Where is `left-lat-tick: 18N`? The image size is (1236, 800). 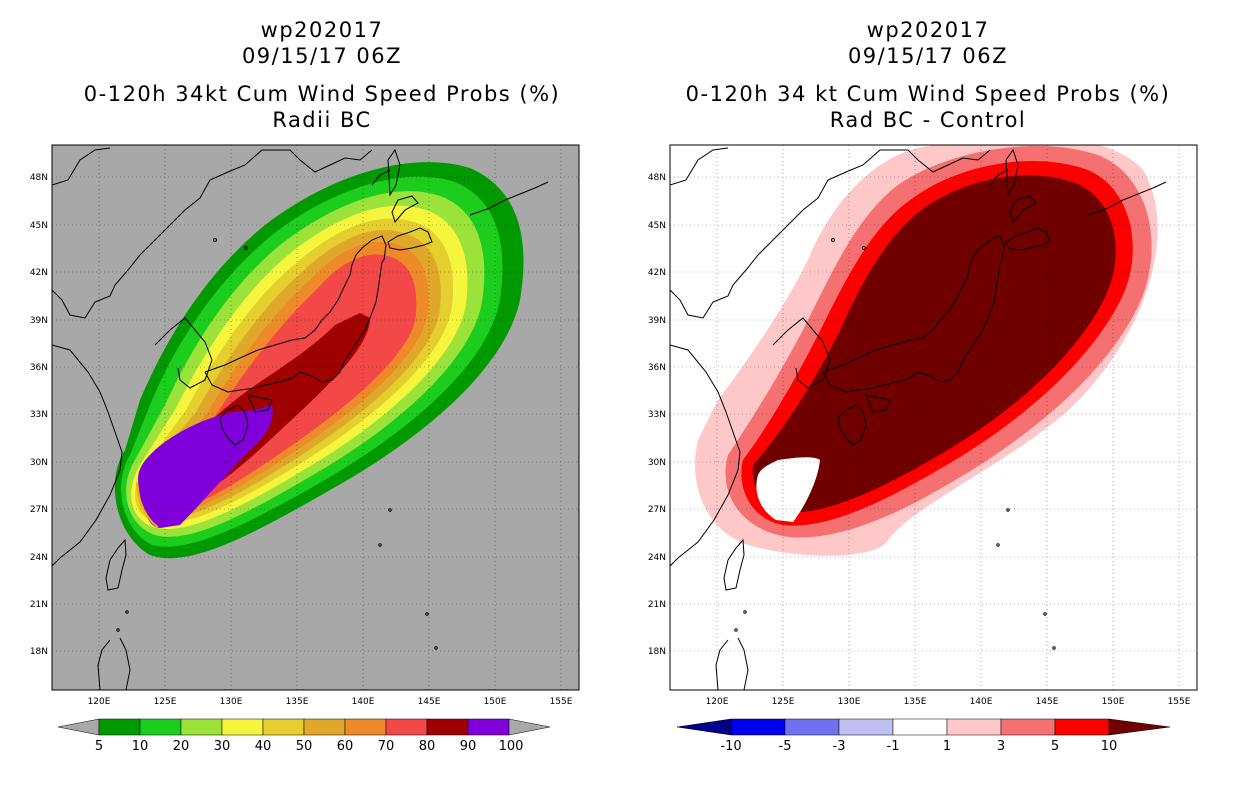
left-lat-tick: 18N is located at coordinates (39, 652).